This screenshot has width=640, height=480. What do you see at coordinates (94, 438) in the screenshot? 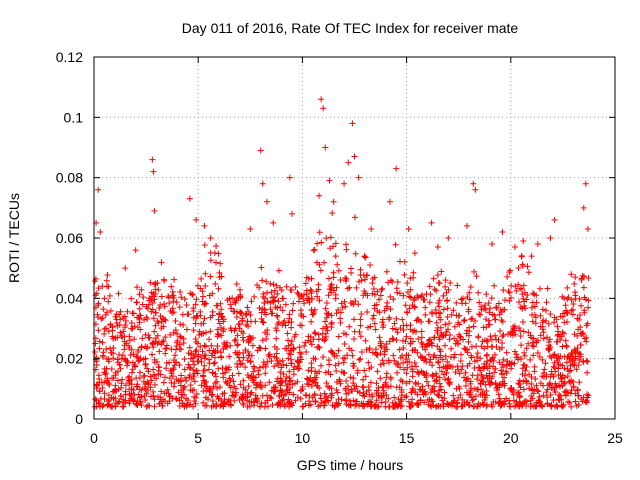
I see `x-tick-label: 0` at bounding box center [94, 438].